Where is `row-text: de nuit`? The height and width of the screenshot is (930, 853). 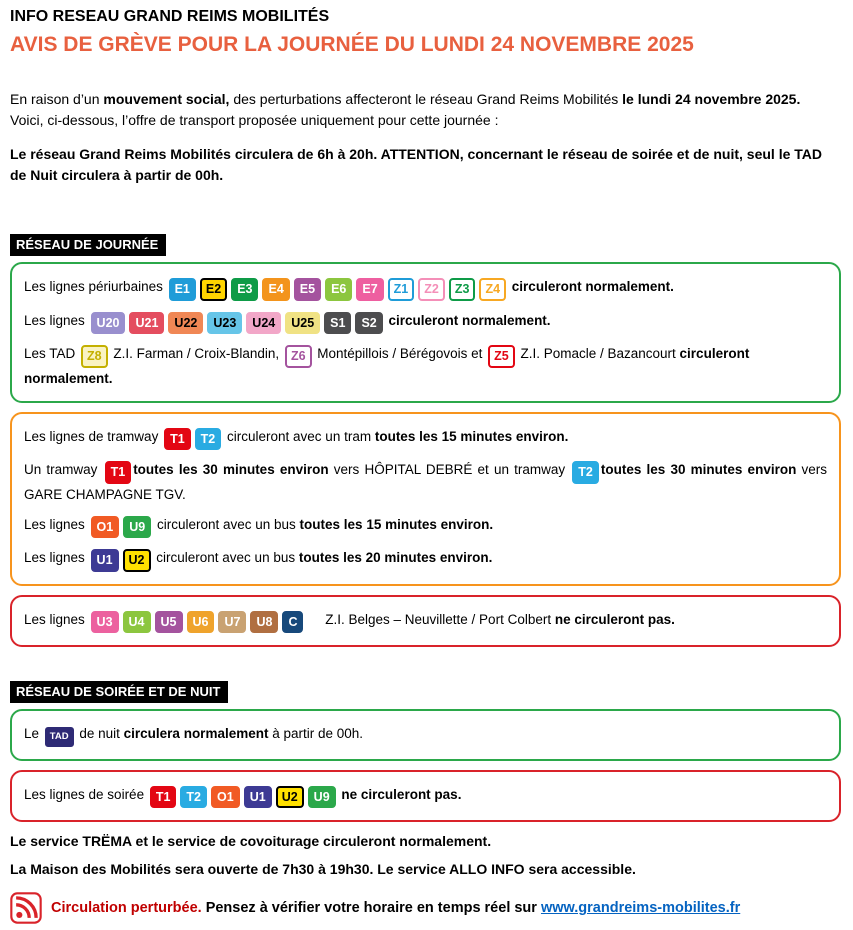
row-text: de nuit is located at coordinates (99, 733).